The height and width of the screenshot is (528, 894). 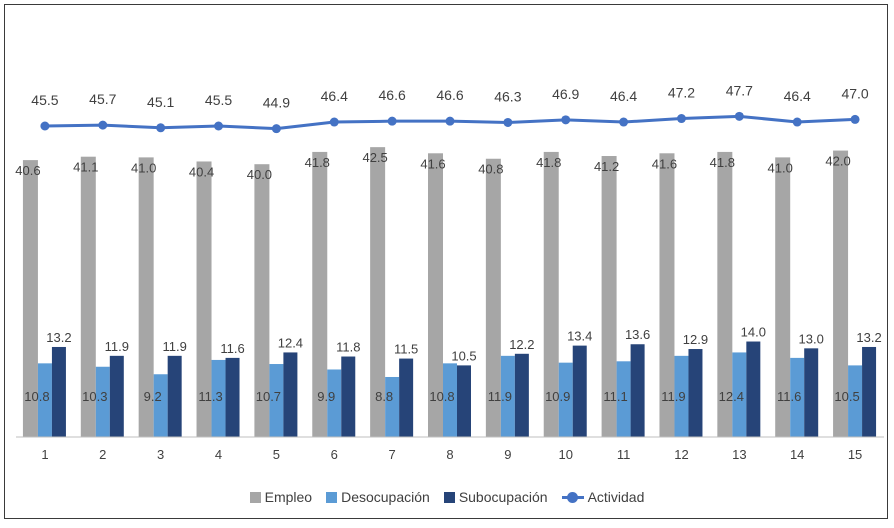 What do you see at coordinates (268, 396) in the screenshot?
I see `desocupacion-data-label: 10.7` at bounding box center [268, 396].